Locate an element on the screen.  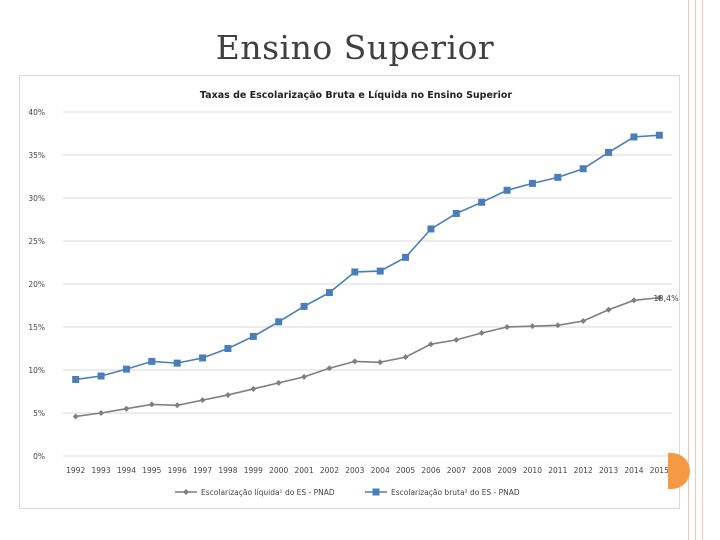
x-tick-label: 2006 is located at coordinates (430, 470).